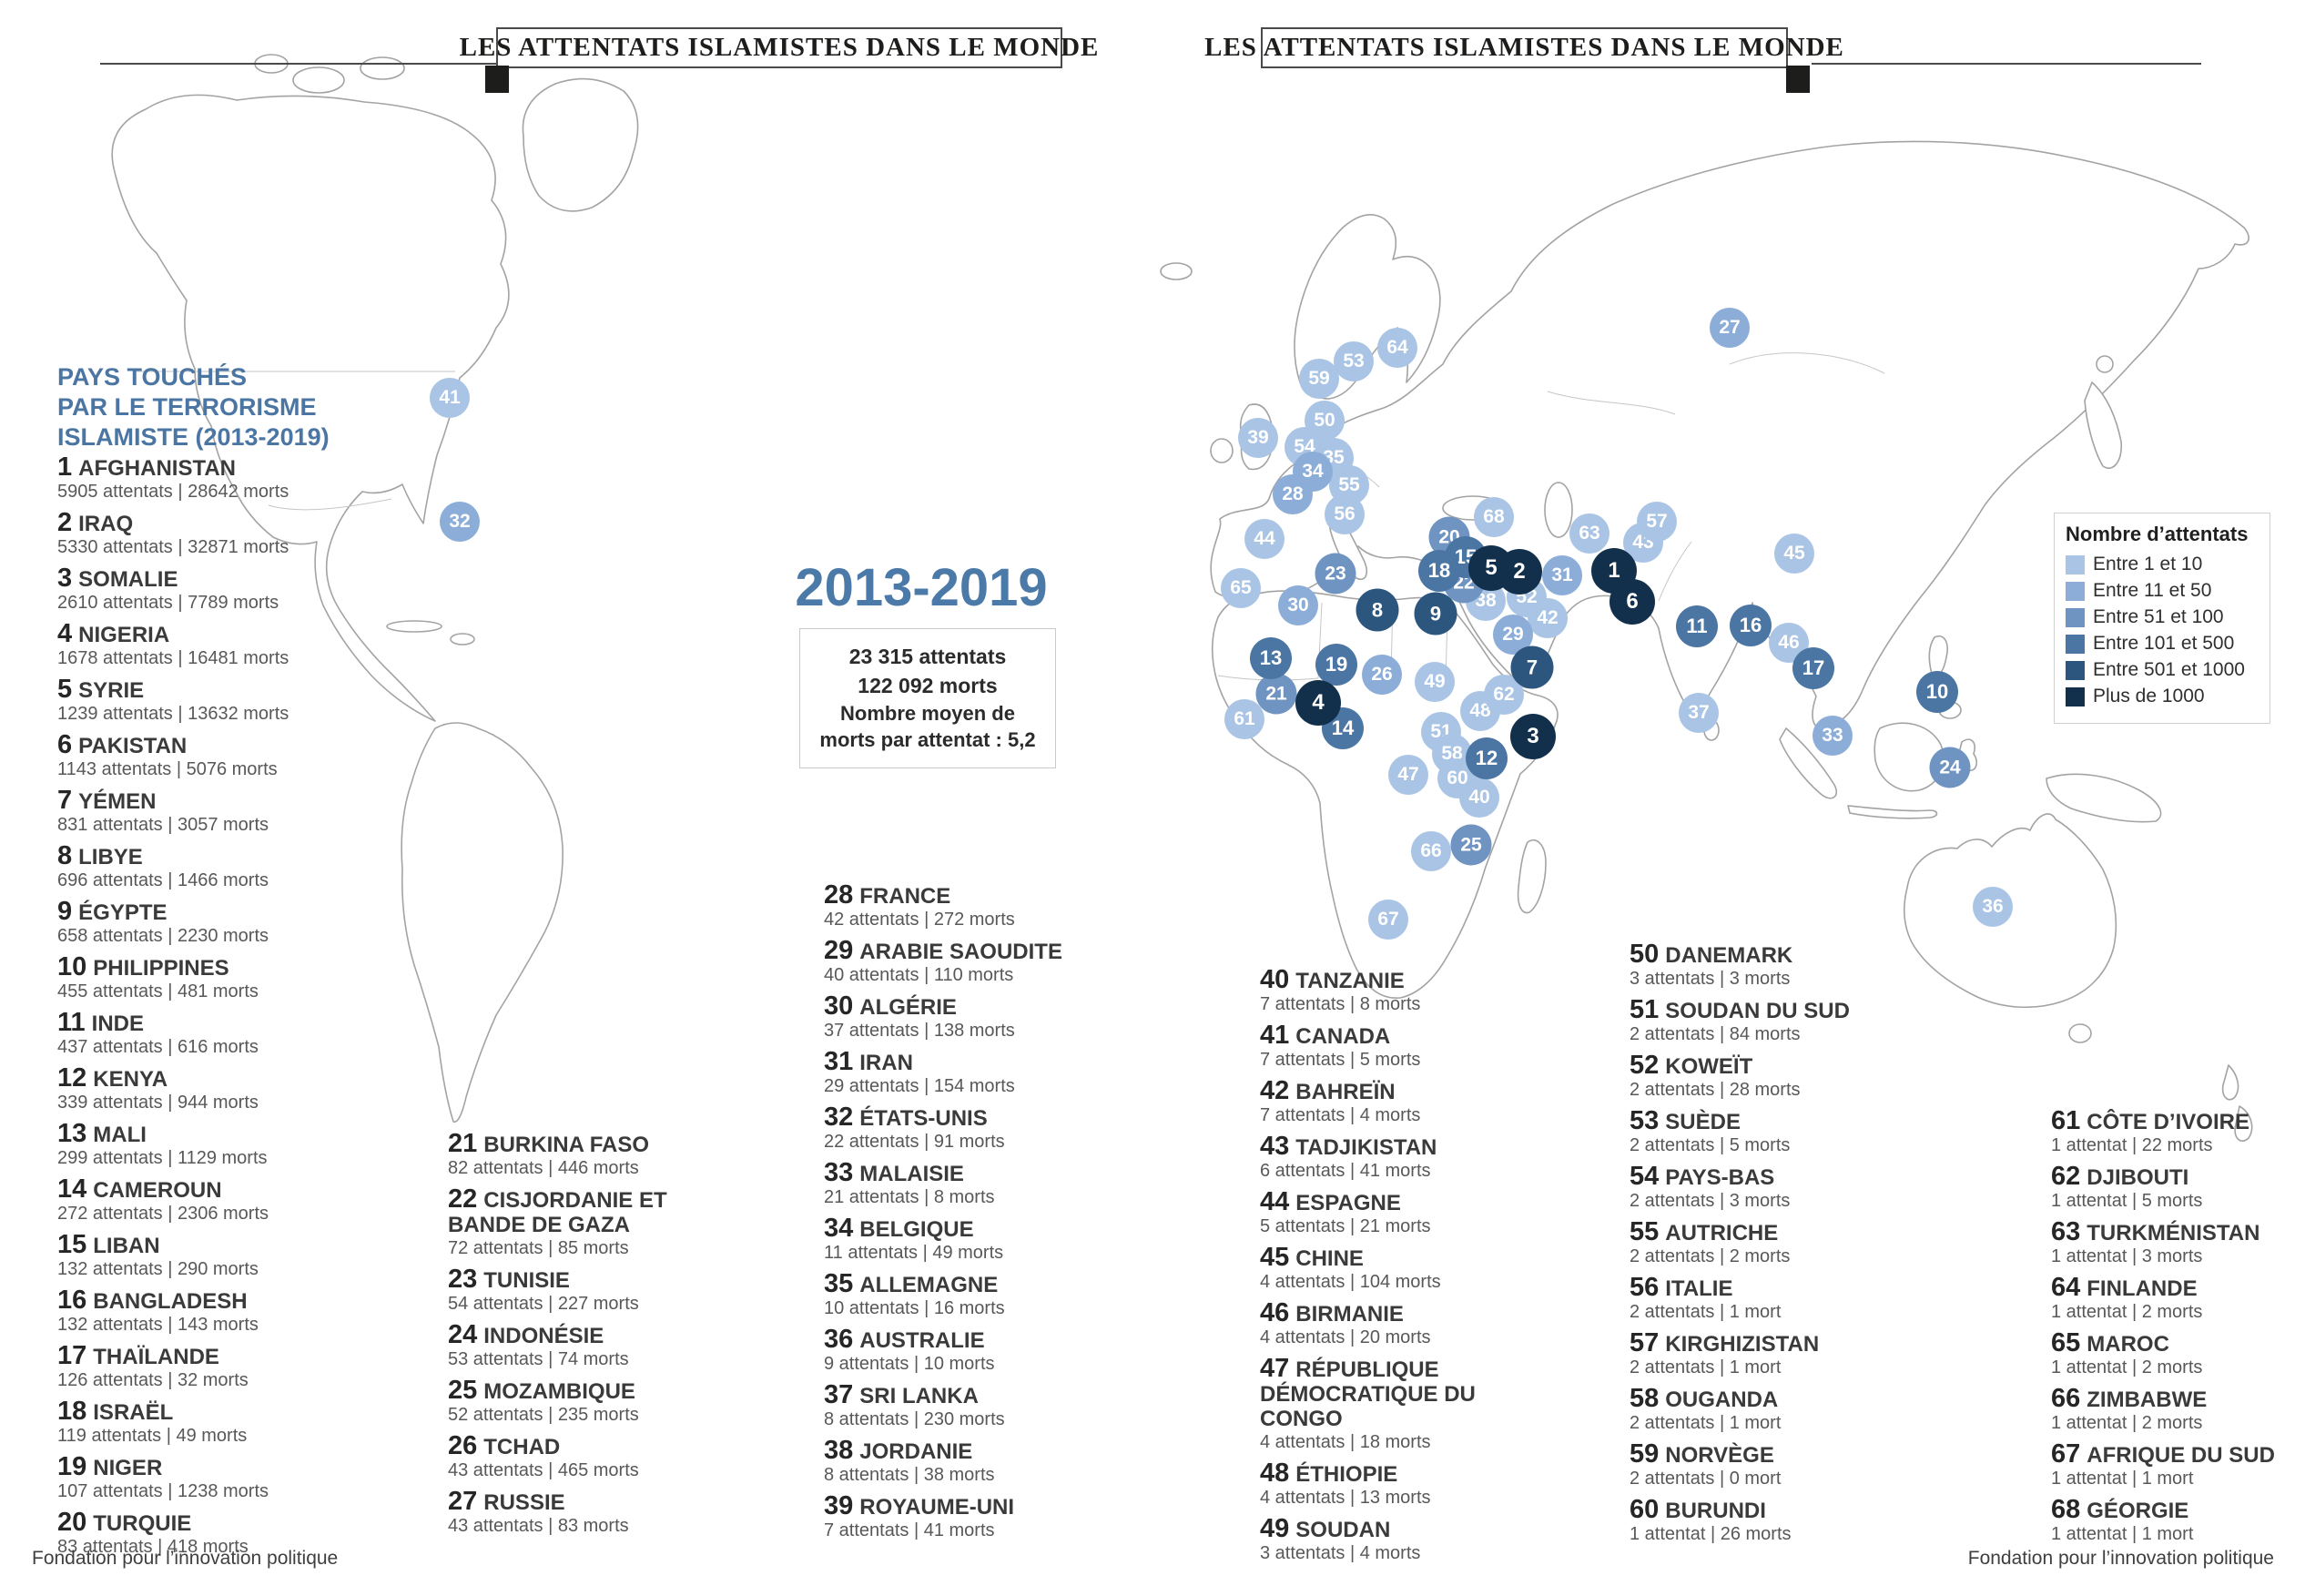 The height and width of the screenshot is (1596, 2305). I want to click on country-entry: 50 DANEMARK 3 attentats | 3 morts, so click(1780, 965).